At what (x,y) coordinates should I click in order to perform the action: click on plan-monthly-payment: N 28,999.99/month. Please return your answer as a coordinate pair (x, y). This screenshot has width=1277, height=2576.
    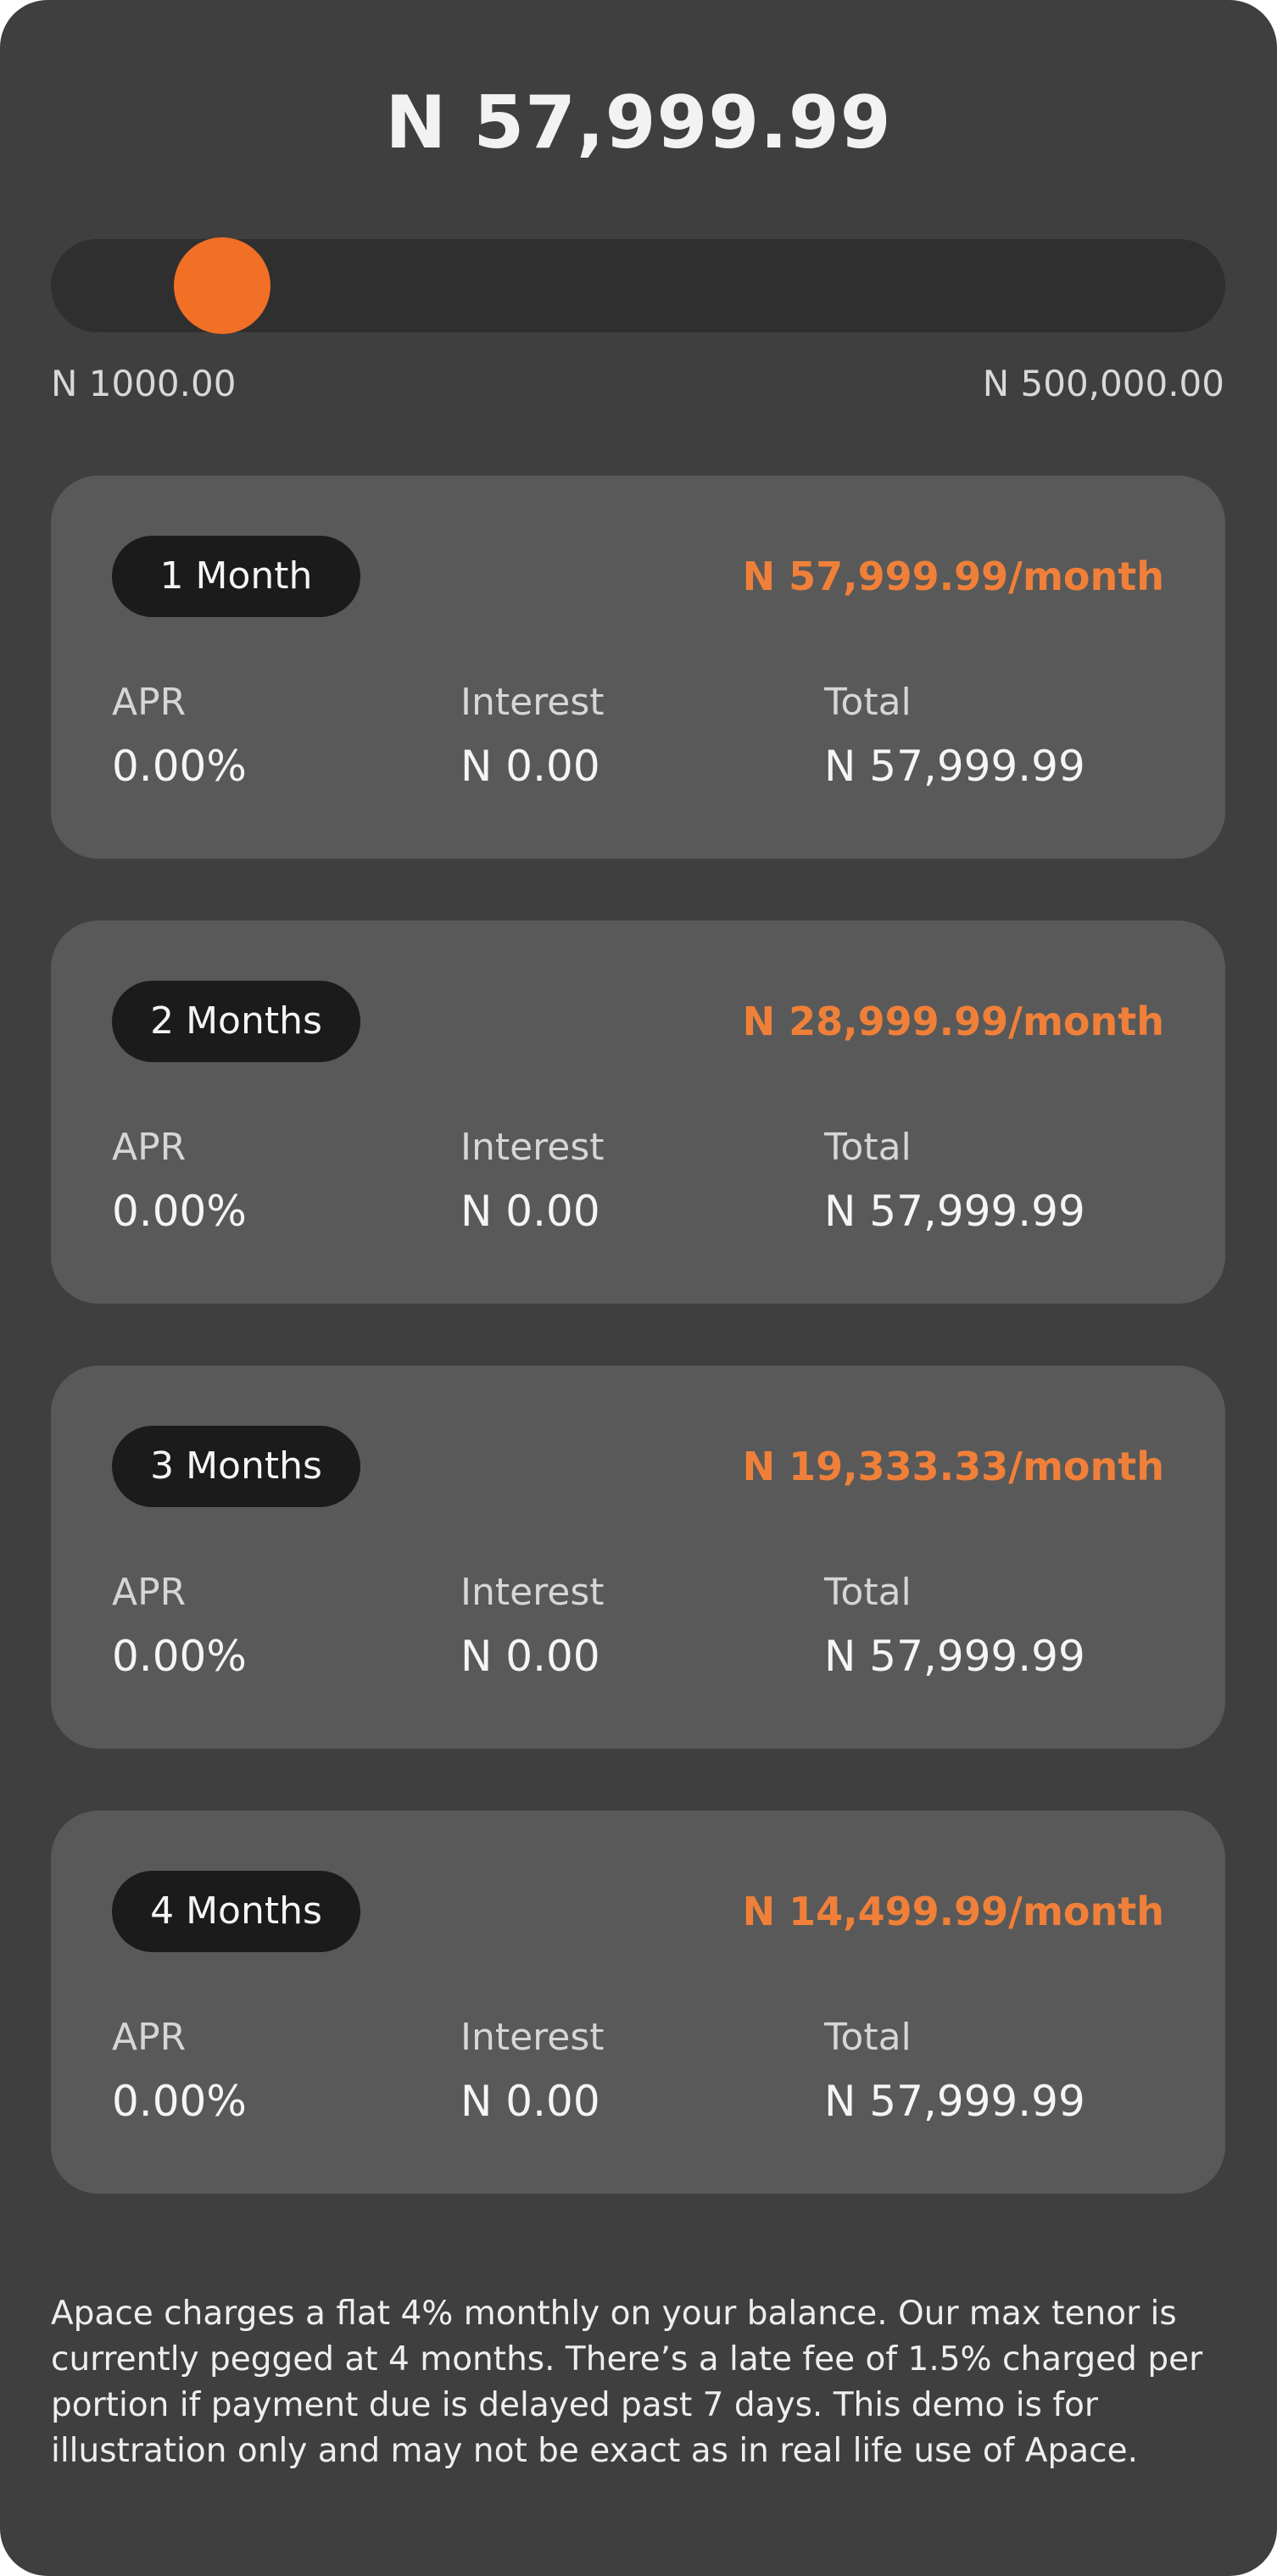
    Looking at the image, I should click on (953, 1021).